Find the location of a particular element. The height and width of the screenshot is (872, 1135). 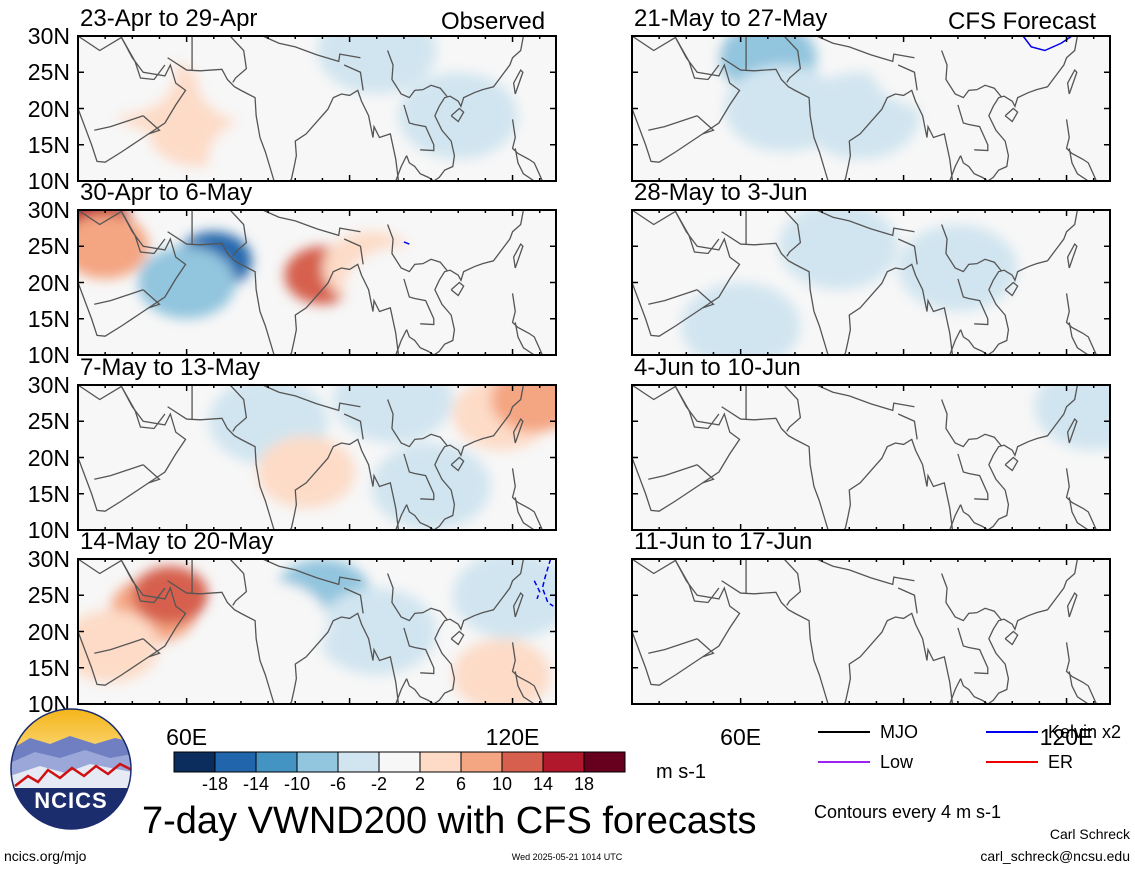

logo-mountains-icon is located at coordinates (71, 769).